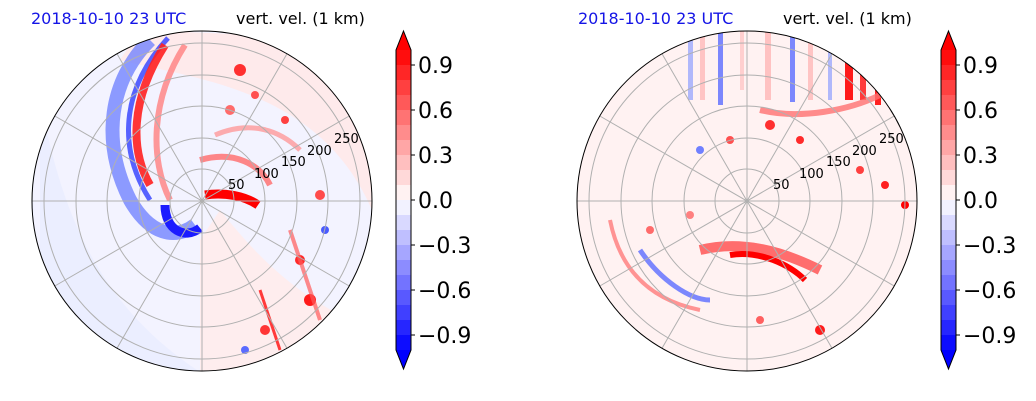 Image resolution: width=1036 pixels, height=401 pixels. Describe the element at coordinates (108, 18) in the screenshot. I see `panel-1-date-title: 2018-10-10 23 UTC` at that location.